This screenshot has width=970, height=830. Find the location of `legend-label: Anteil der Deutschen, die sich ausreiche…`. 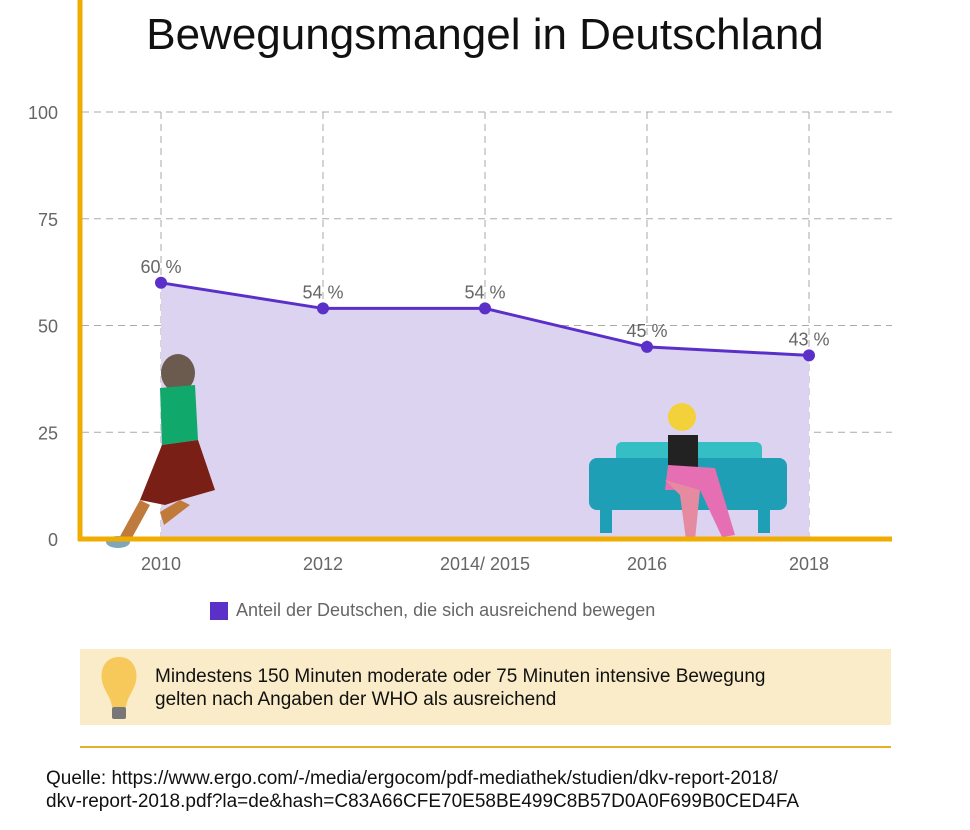

legend-label: Anteil der Deutschen, die sich ausreiche… is located at coordinates (446, 610).